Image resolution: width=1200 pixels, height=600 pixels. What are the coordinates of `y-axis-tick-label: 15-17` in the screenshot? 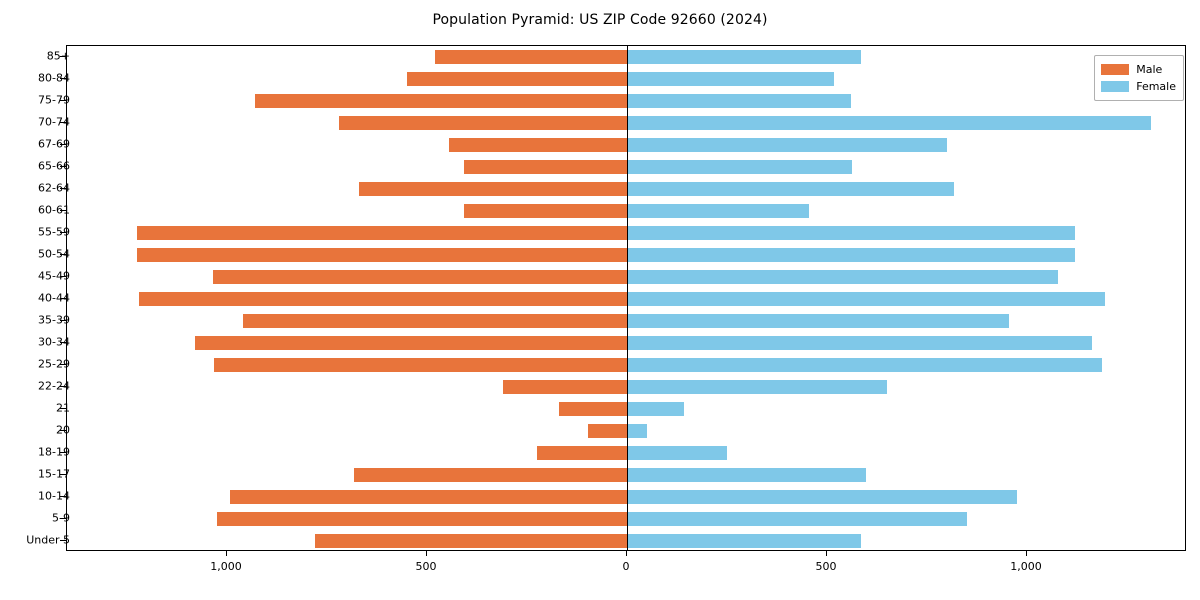 It's located at (54, 474).